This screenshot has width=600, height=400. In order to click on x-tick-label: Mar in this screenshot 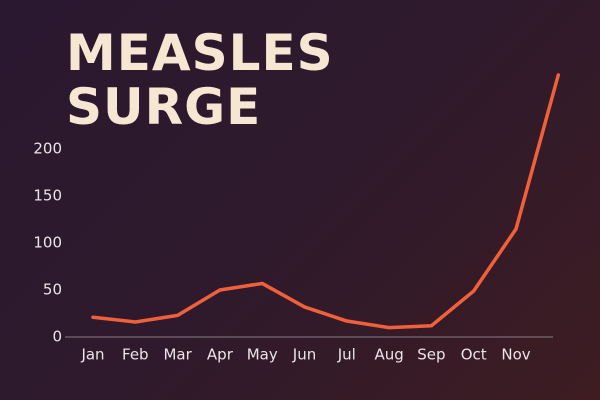, I will do `click(177, 355)`.